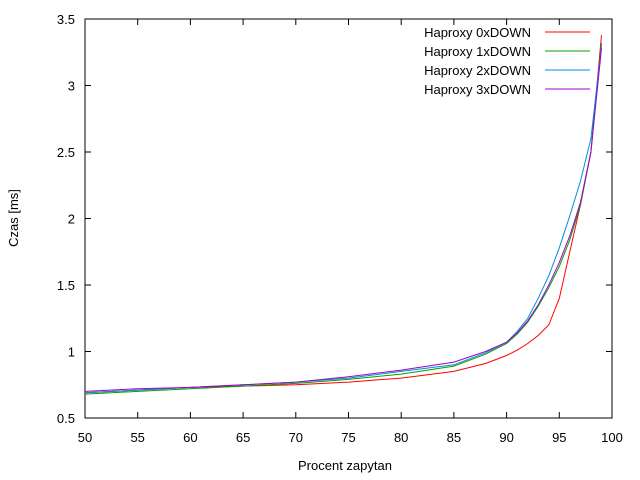 The height and width of the screenshot is (480, 640). I want to click on y-tick-label: 3, so click(71, 86).